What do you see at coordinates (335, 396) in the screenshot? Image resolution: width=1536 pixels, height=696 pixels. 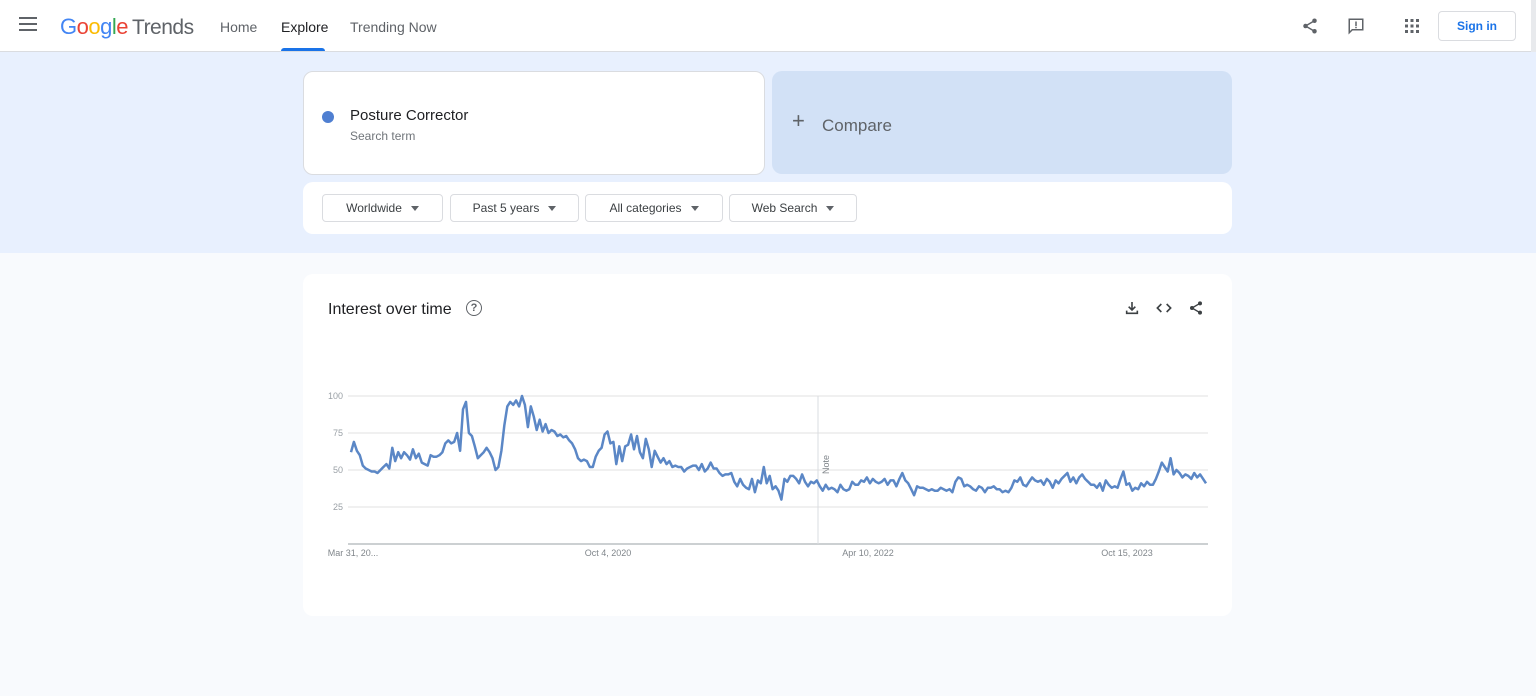 I see `y-tick-label: 100` at bounding box center [335, 396].